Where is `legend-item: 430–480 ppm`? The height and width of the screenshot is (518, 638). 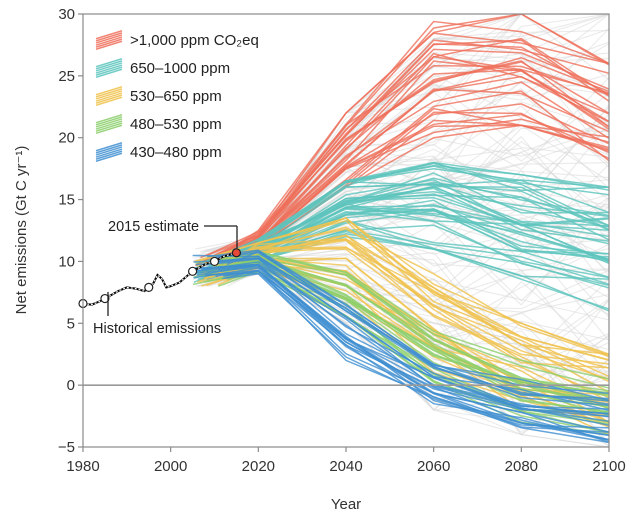 legend-item: 430–480 ppm is located at coordinates (158, 152).